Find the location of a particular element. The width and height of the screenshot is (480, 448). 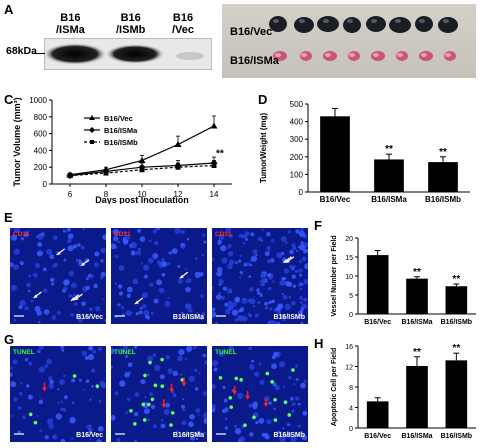

tumor-photo-svg is located at coordinates (363, 38).